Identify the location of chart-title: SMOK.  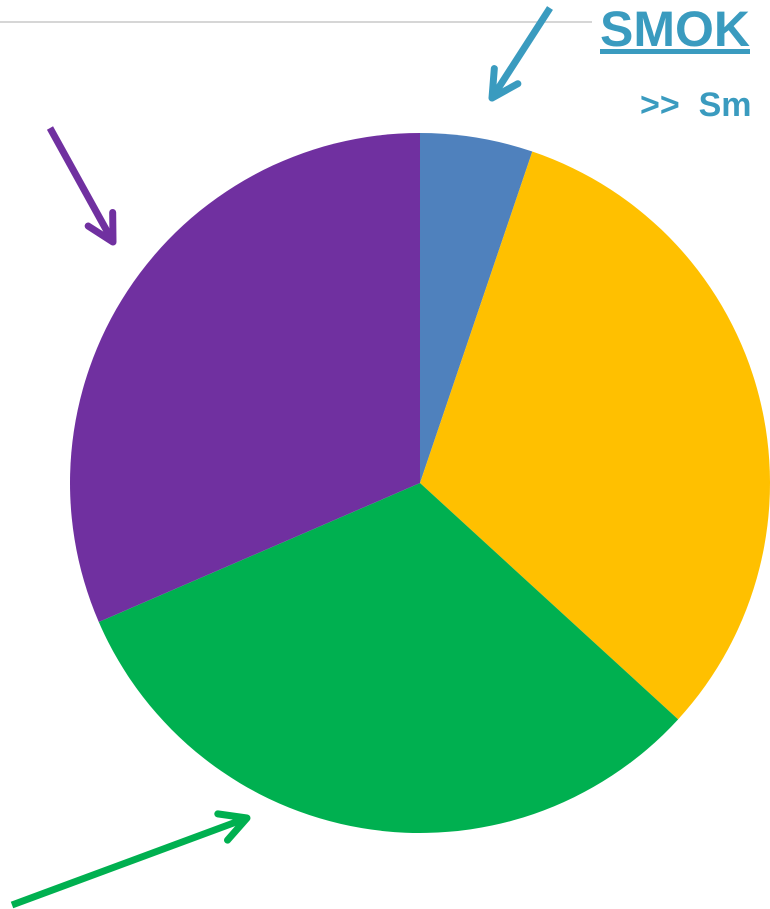
(675, 29).